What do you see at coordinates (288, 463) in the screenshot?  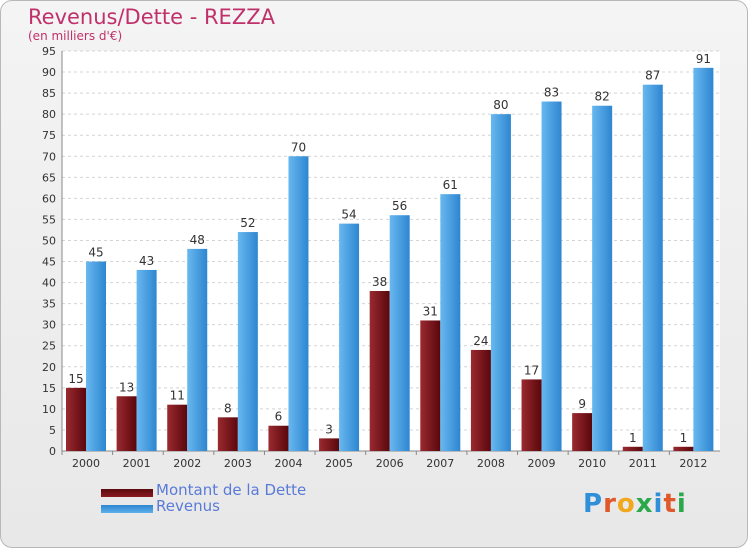 I see `x-tick-label: 2004` at bounding box center [288, 463].